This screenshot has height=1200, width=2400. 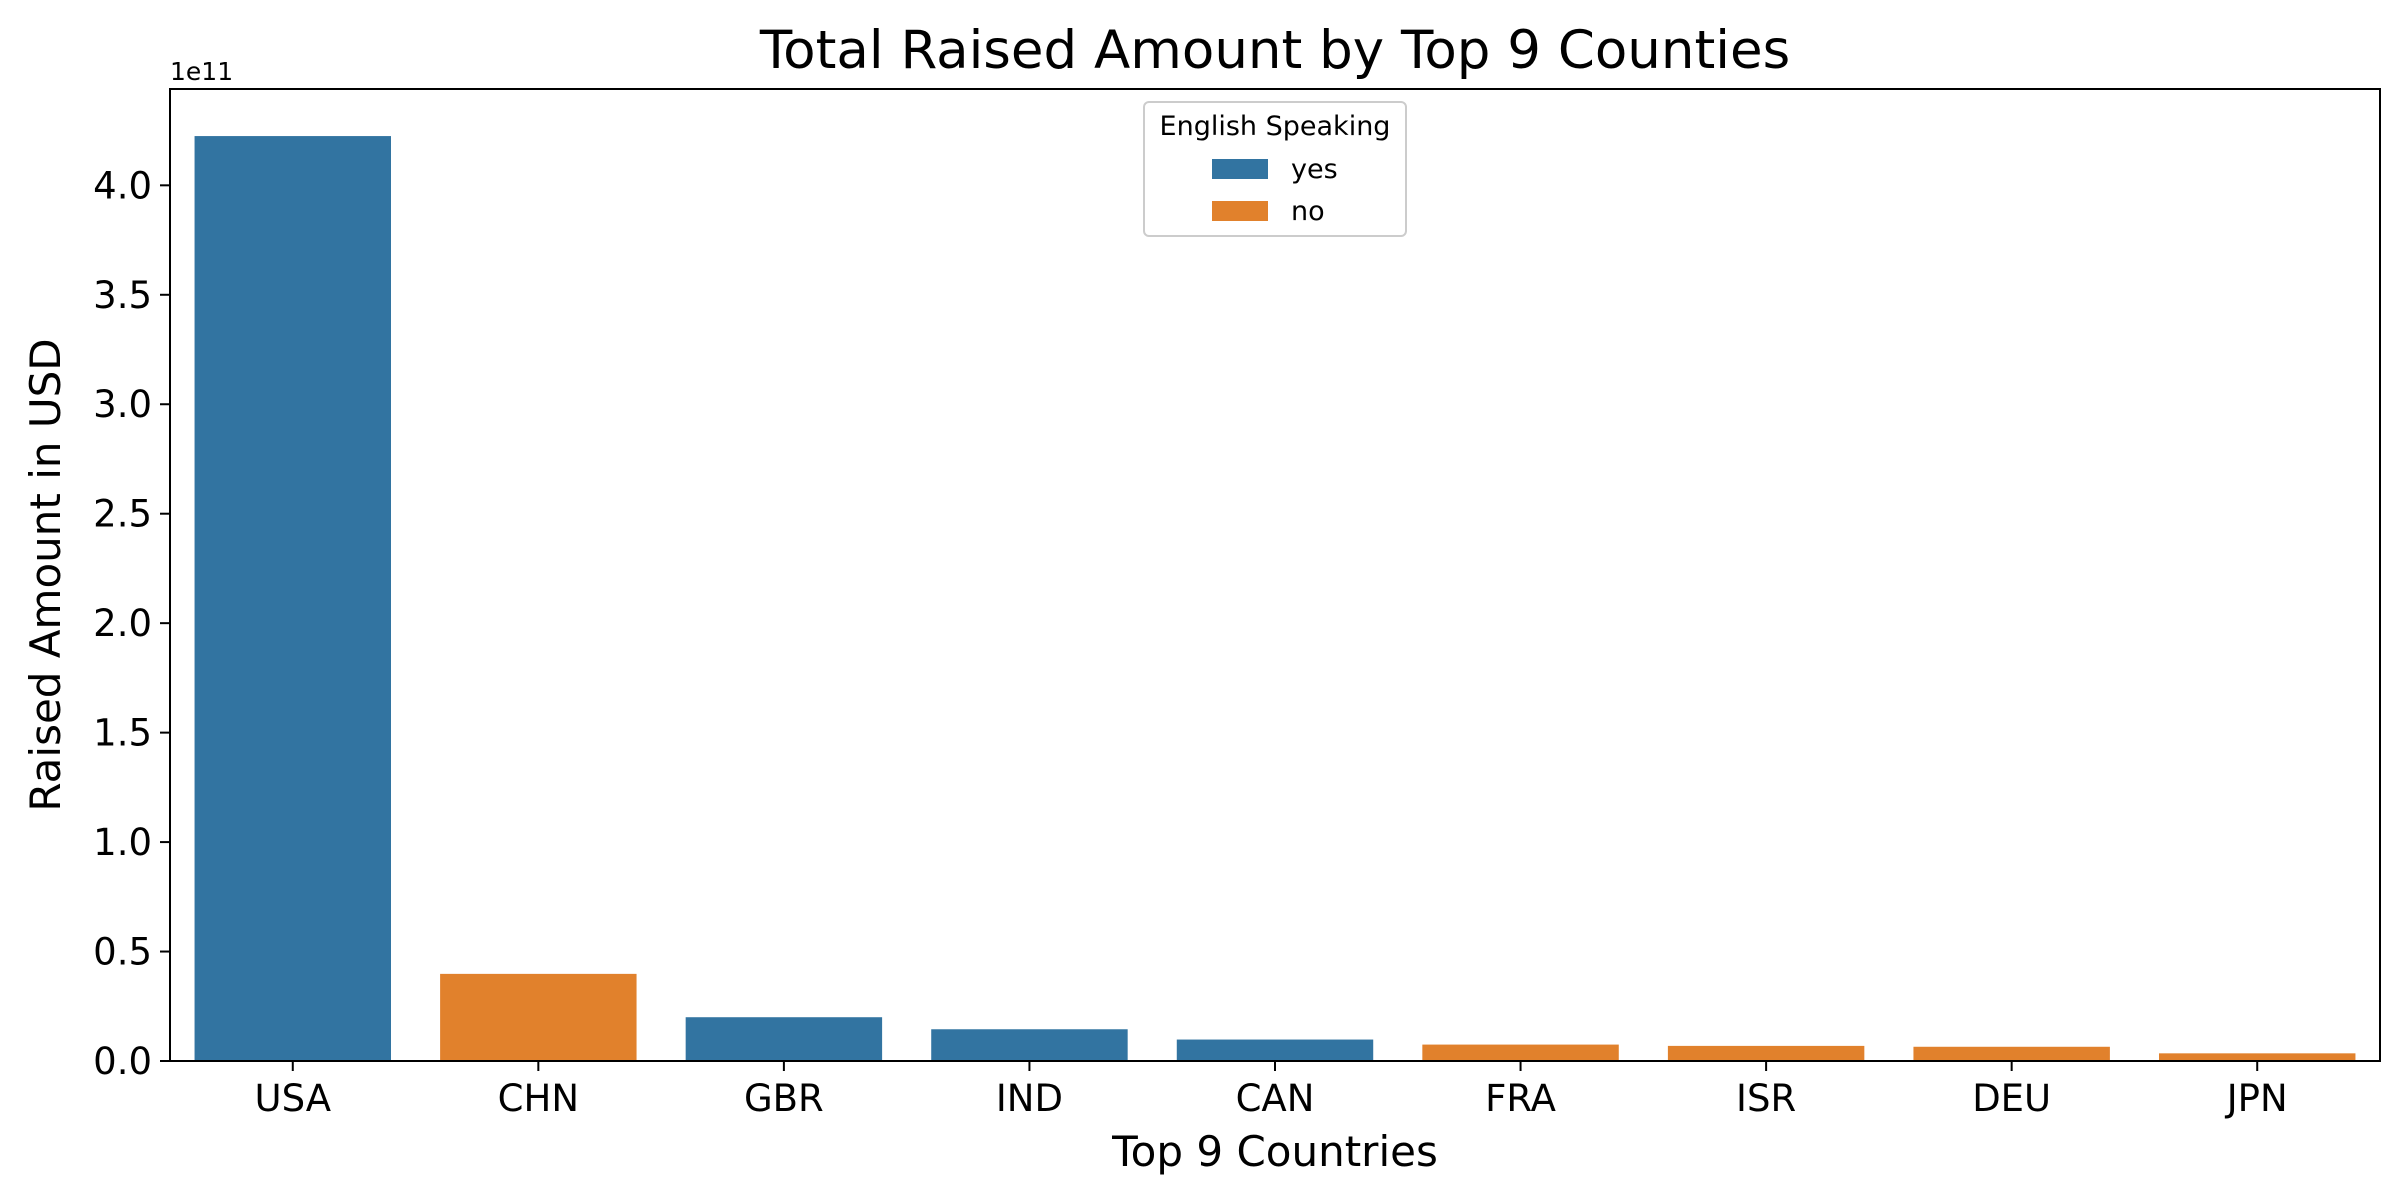 What do you see at coordinates (784, 1039) in the screenshot?
I see `bar-gbr` at bounding box center [784, 1039].